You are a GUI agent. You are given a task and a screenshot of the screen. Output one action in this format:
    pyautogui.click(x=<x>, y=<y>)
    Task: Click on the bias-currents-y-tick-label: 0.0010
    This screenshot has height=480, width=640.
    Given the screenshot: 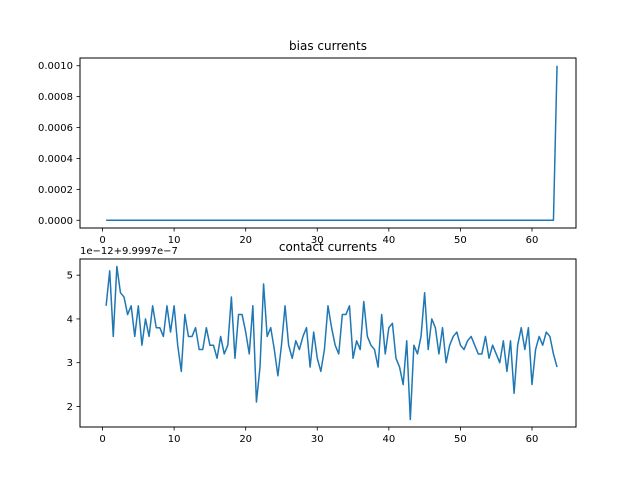 What is the action you would take?
    pyautogui.click(x=55, y=66)
    